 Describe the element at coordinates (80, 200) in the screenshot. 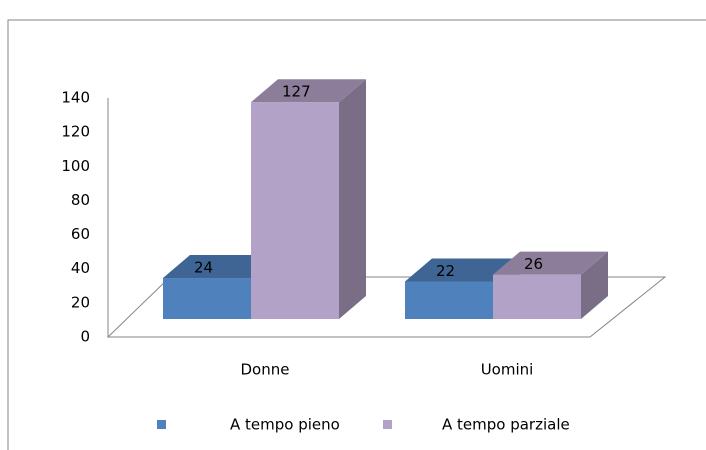

I see `y-tick-label: 80` at that location.